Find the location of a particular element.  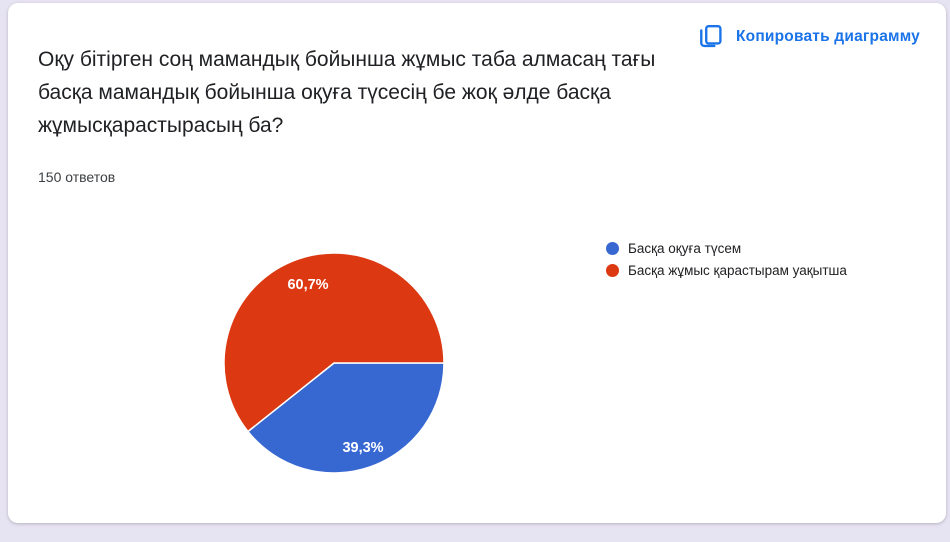

copy-chart-label: Копировать диаграмму is located at coordinates (827, 36).